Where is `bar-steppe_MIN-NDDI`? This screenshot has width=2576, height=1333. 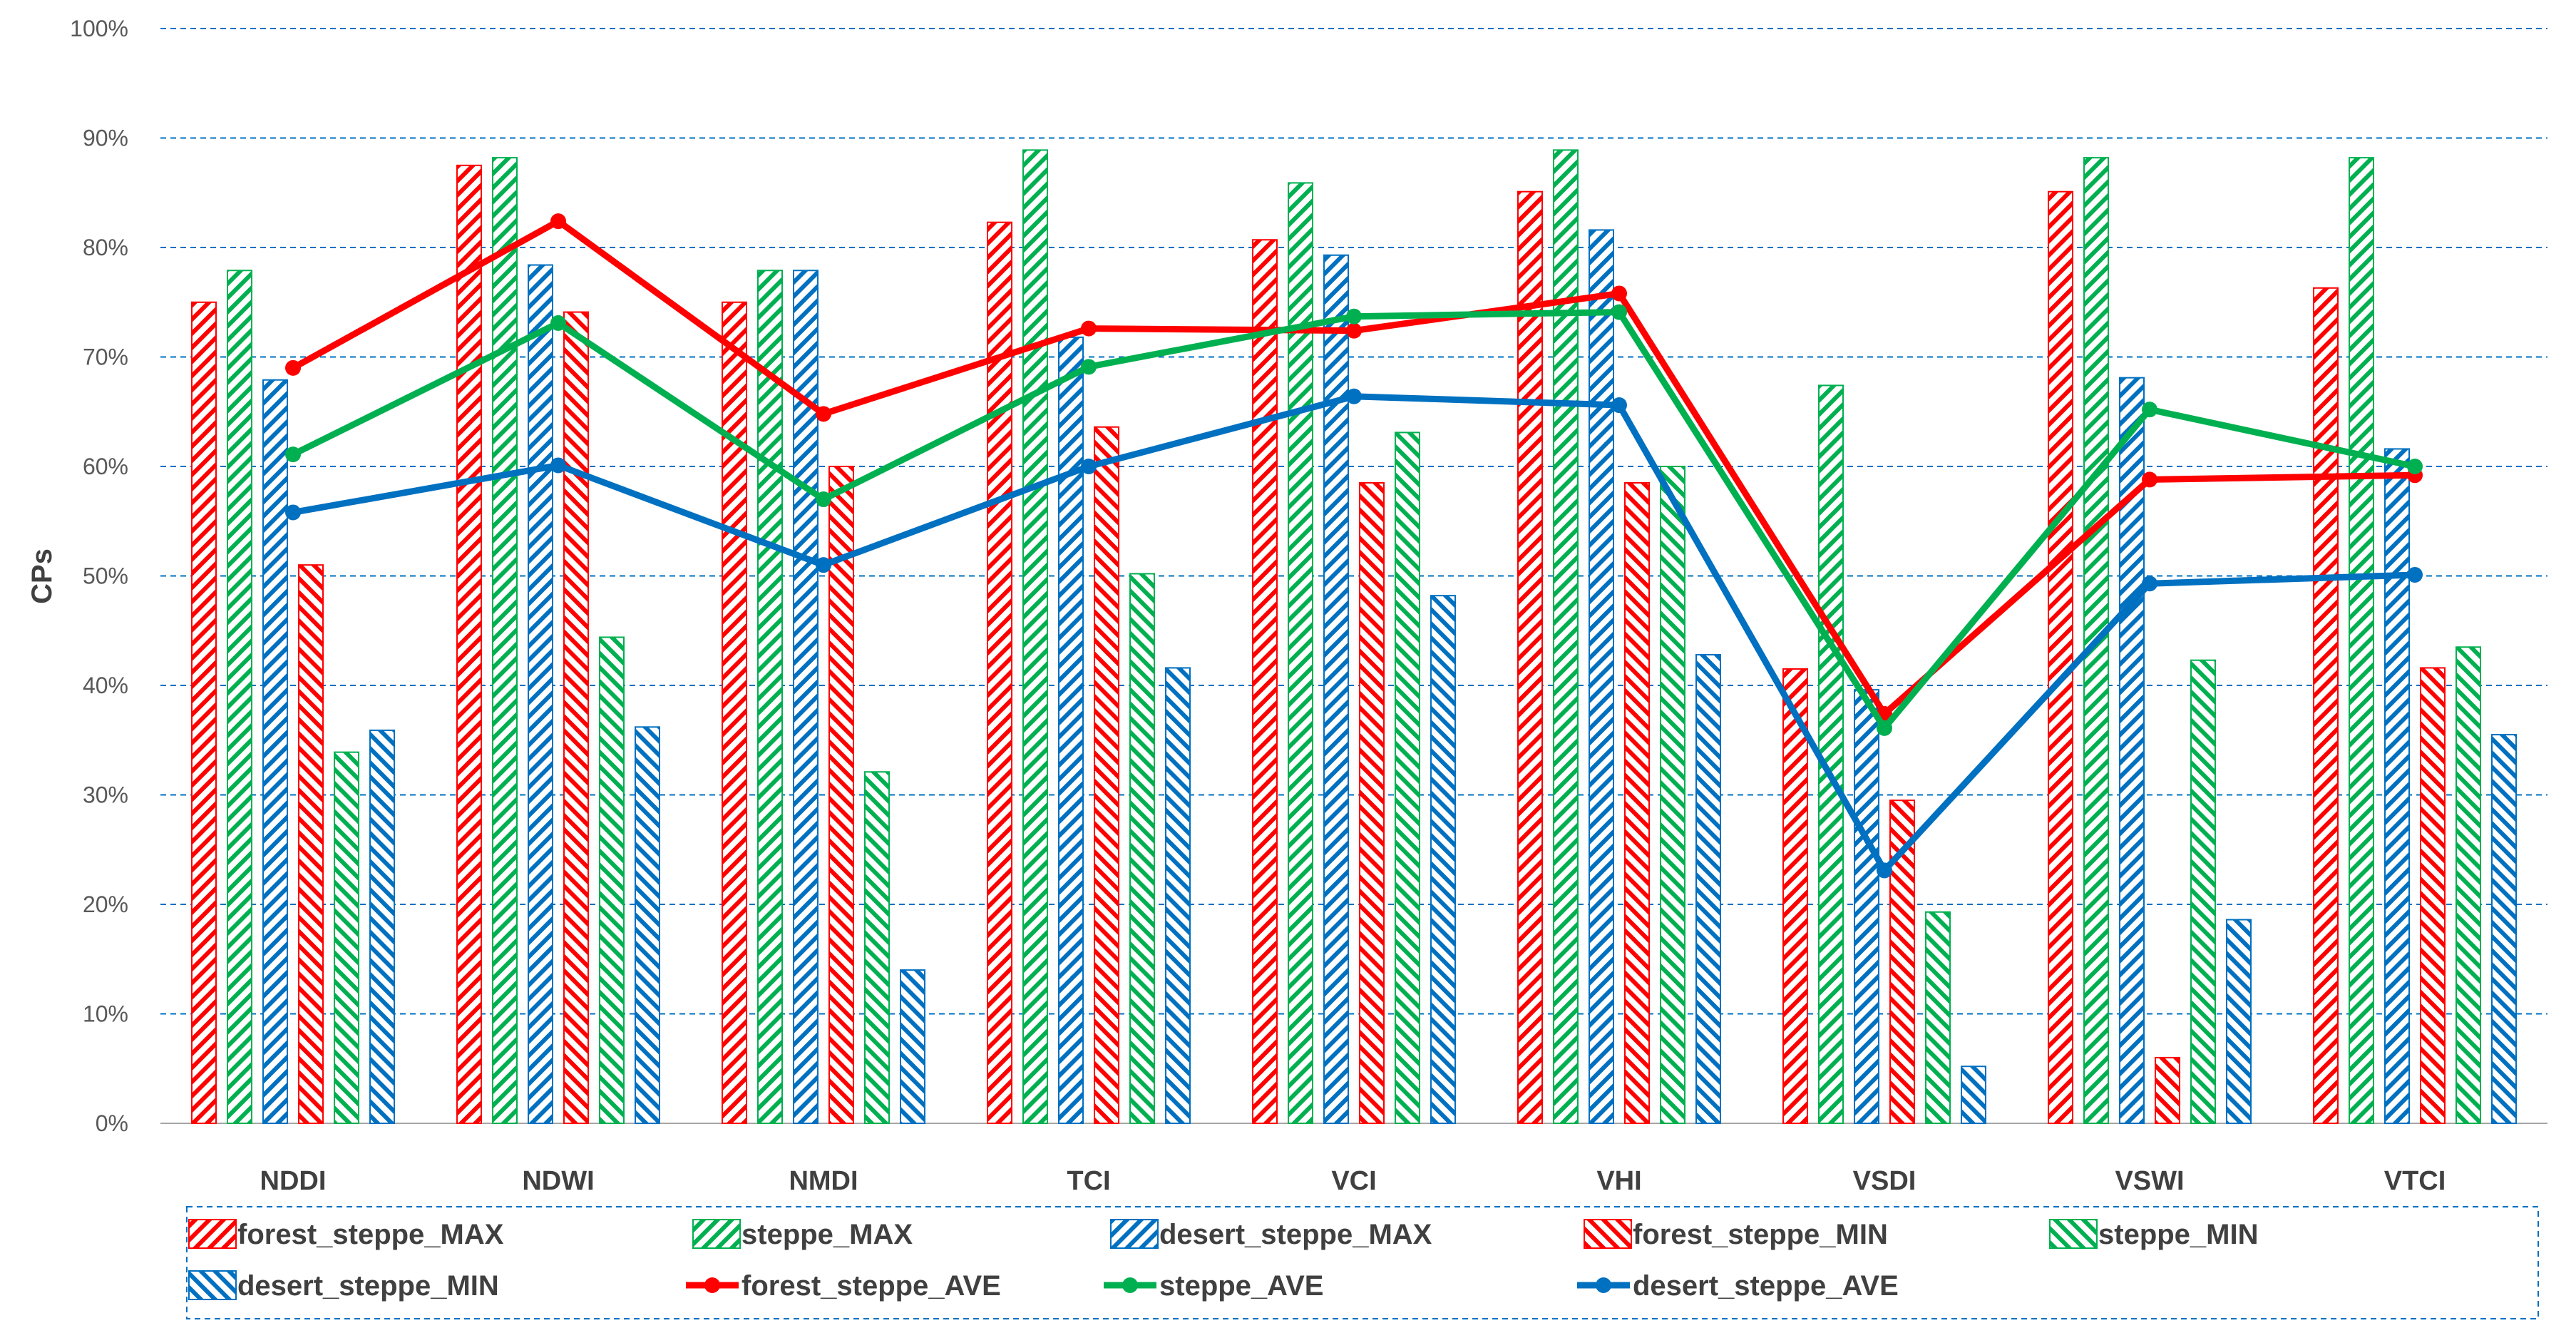
bar-steppe_MIN-NDDI is located at coordinates (346, 937).